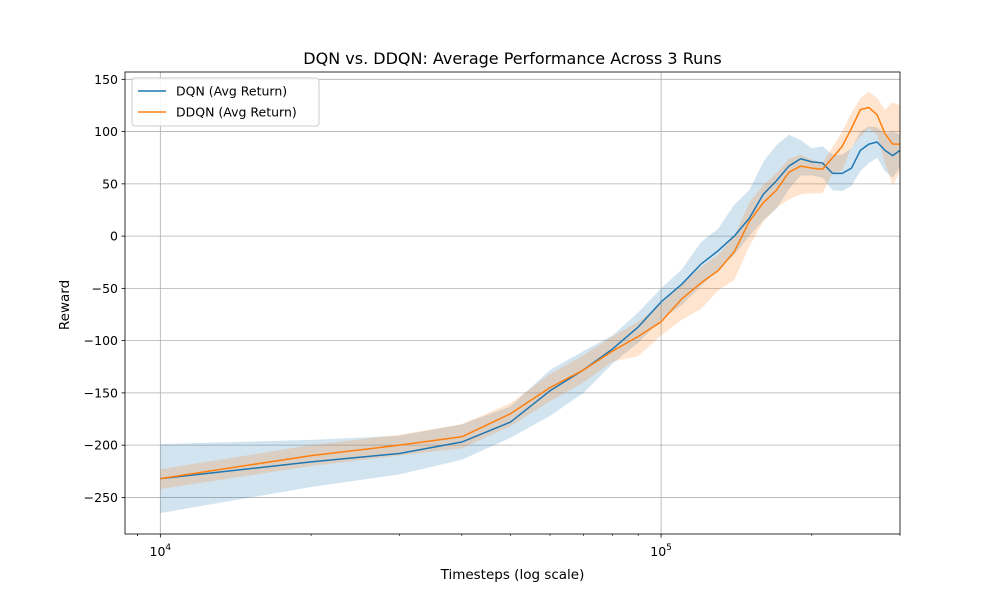 This screenshot has width=1000, height=604. Describe the element at coordinates (110, 183) in the screenshot. I see `y-tick-label: 50` at that location.